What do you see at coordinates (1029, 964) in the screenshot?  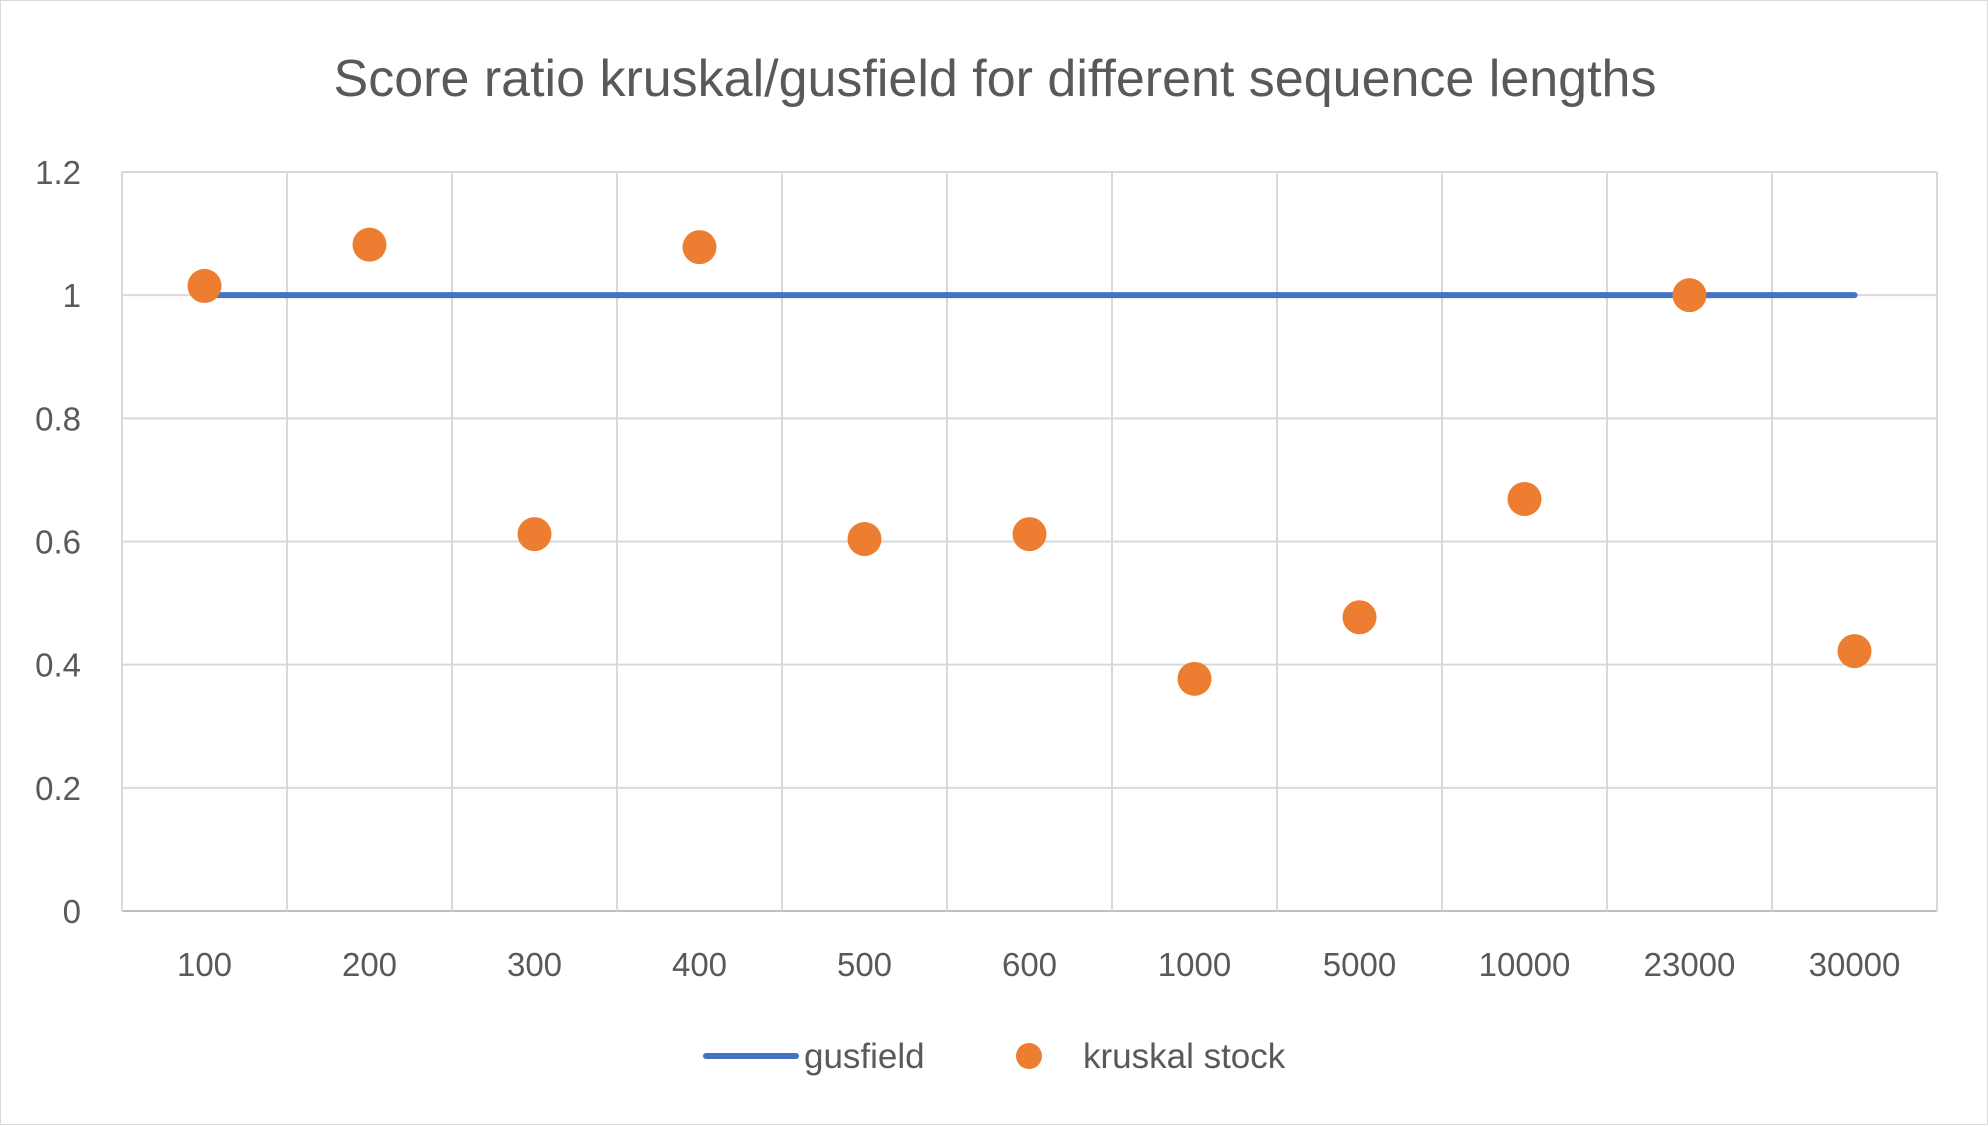 I see `x-tick-label: 600` at bounding box center [1029, 964].